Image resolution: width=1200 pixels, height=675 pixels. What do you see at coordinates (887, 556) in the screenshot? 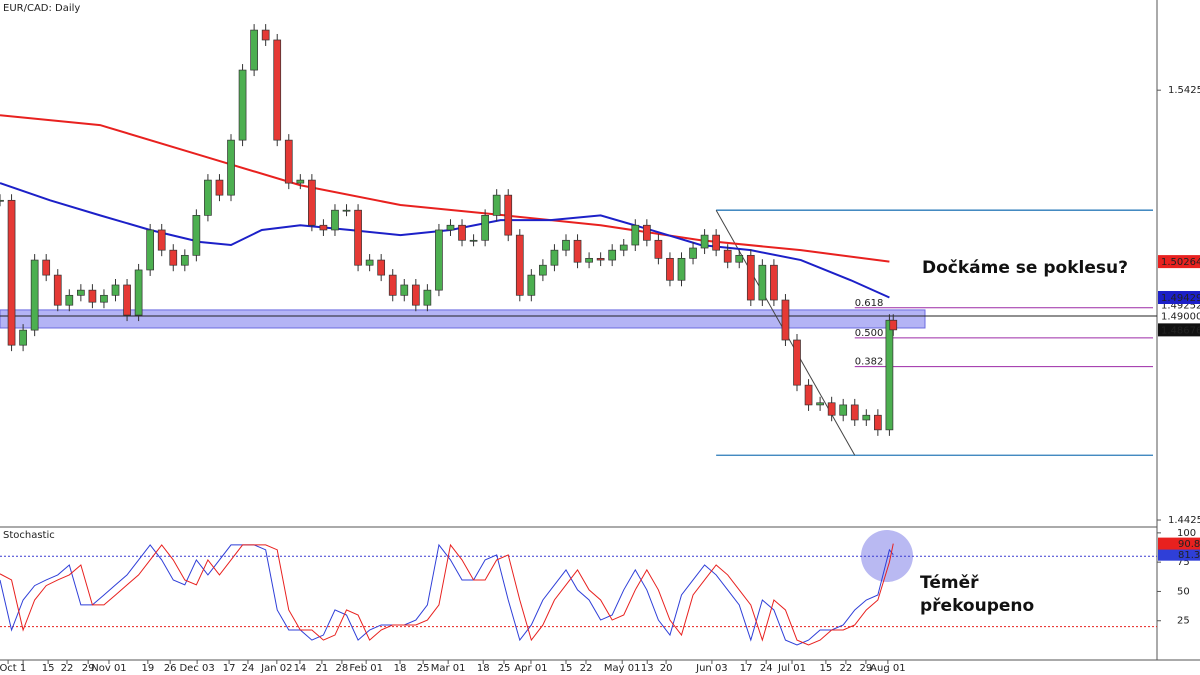
I see `highlight-circle` at bounding box center [887, 556].